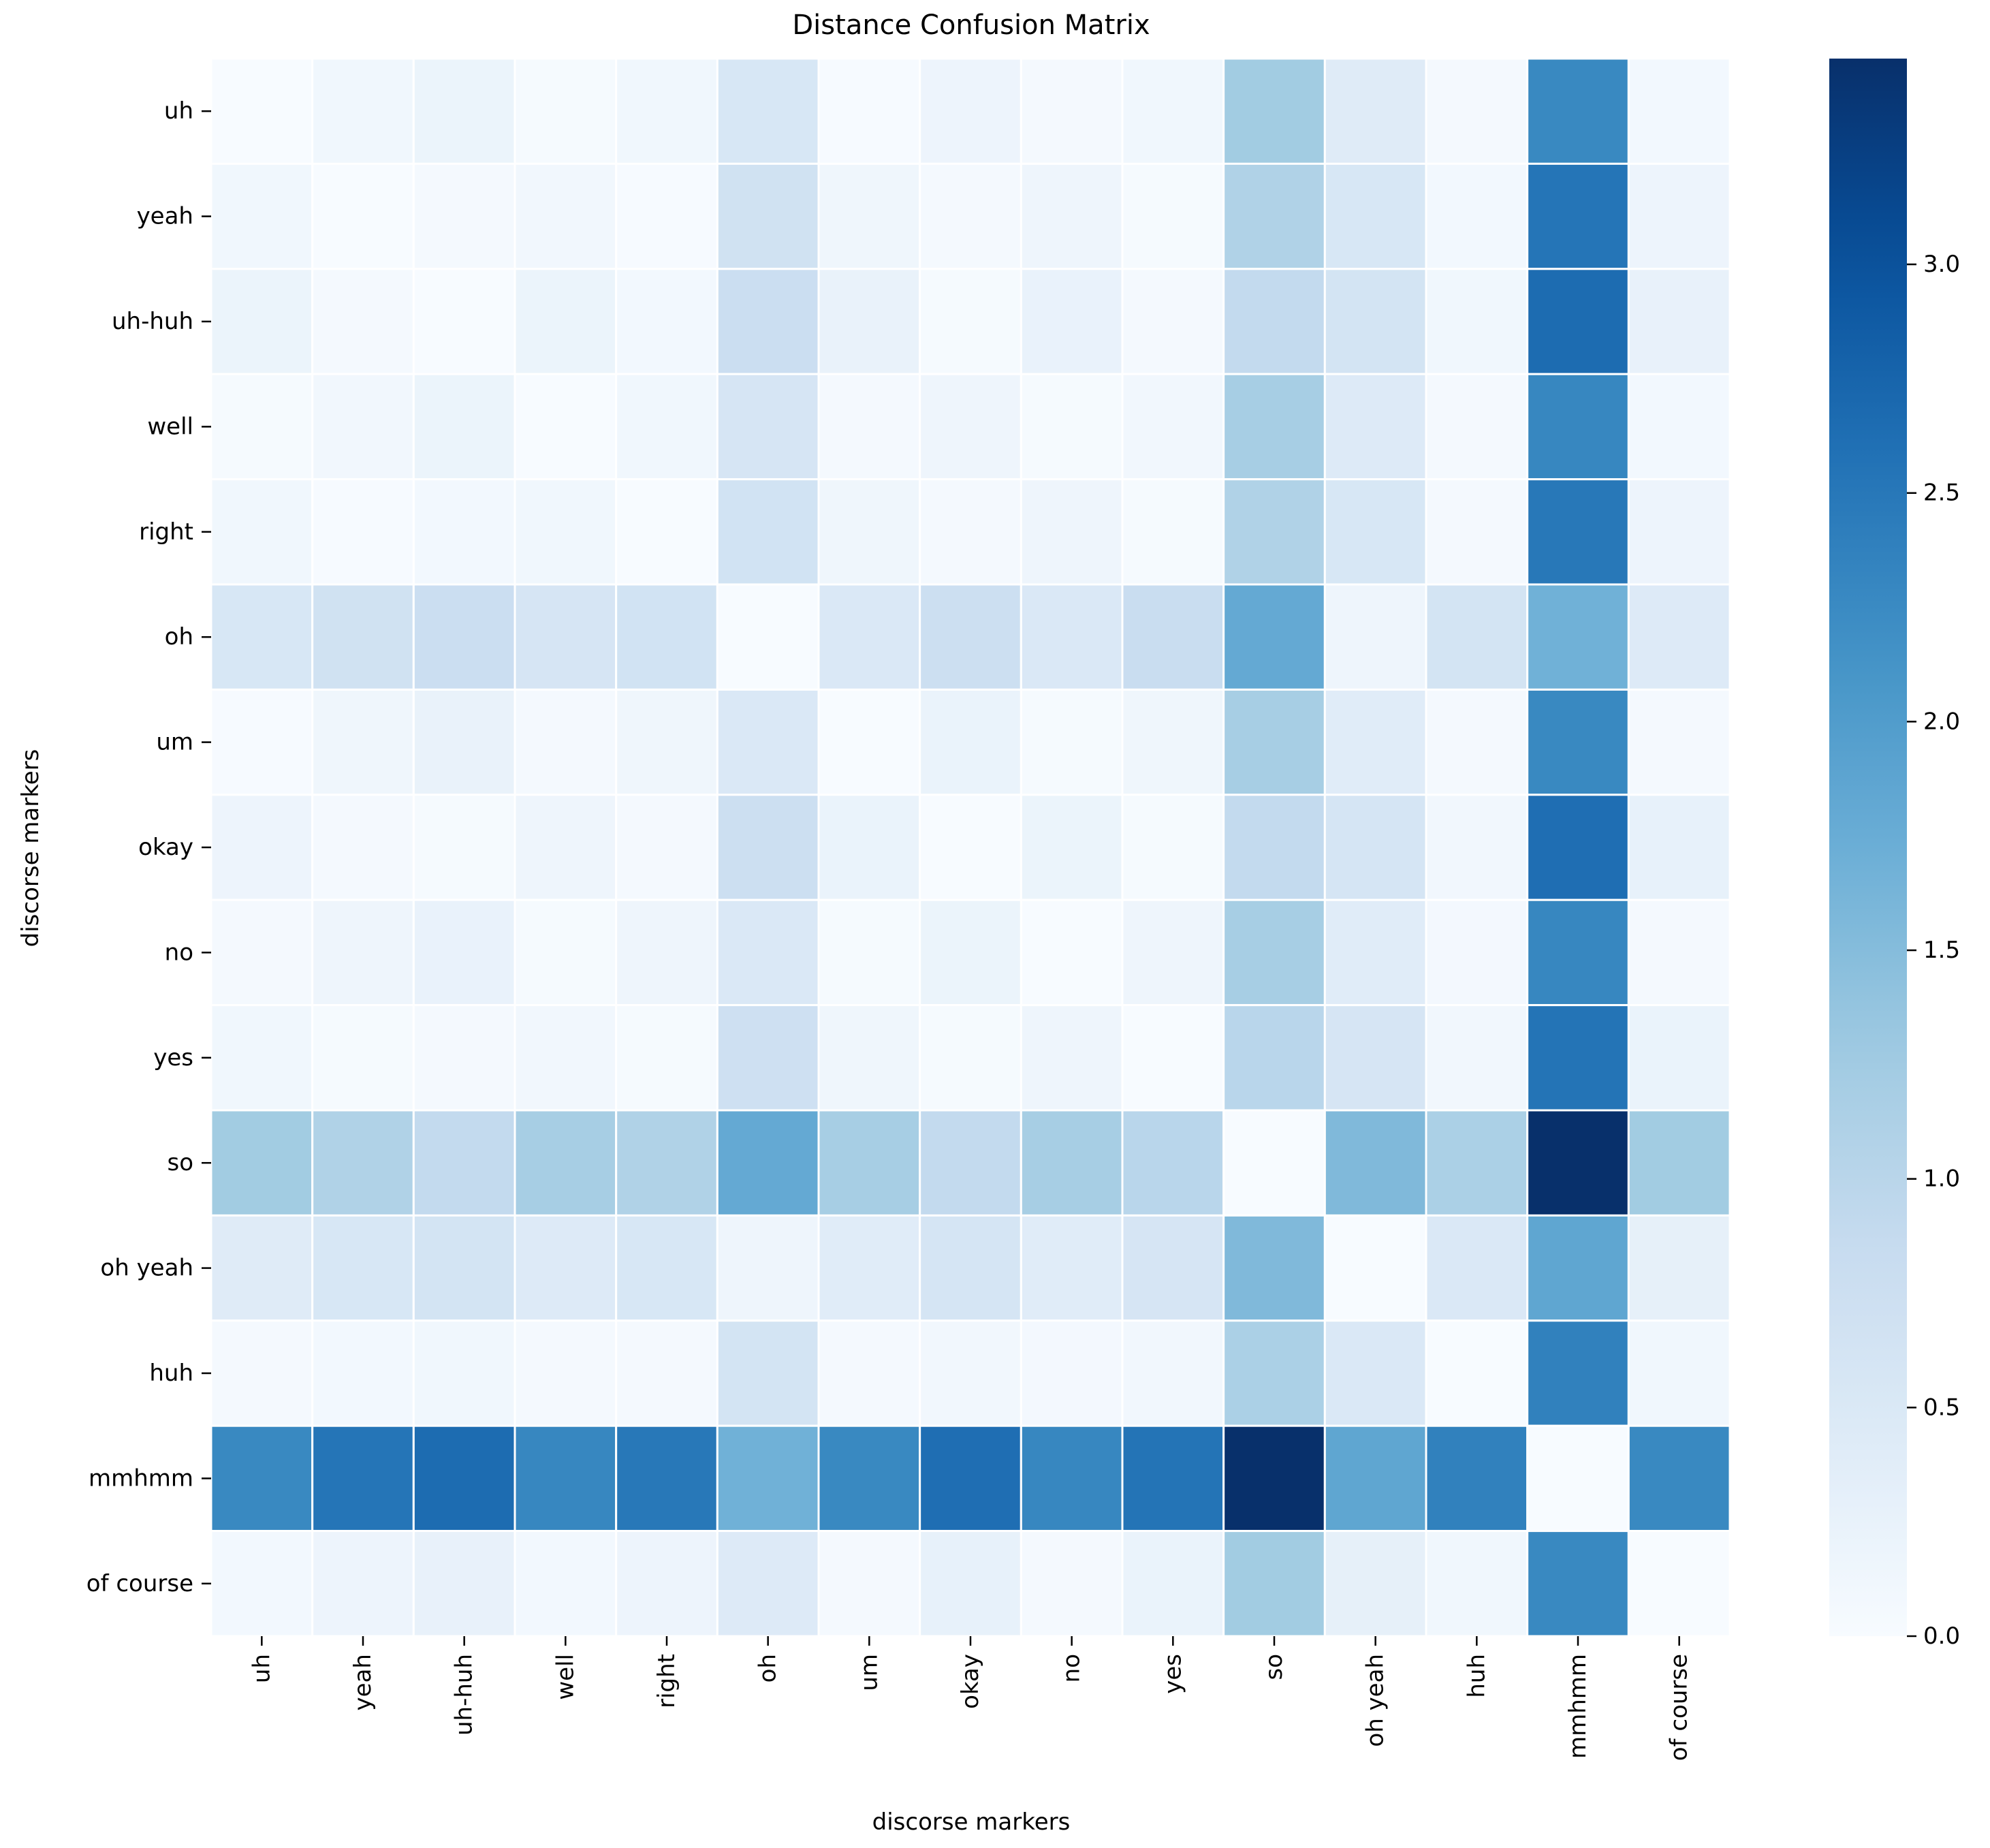  Describe the element at coordinates (152, 321) in the screenshot. I see `y-tick-label: uh-huh` at that location.